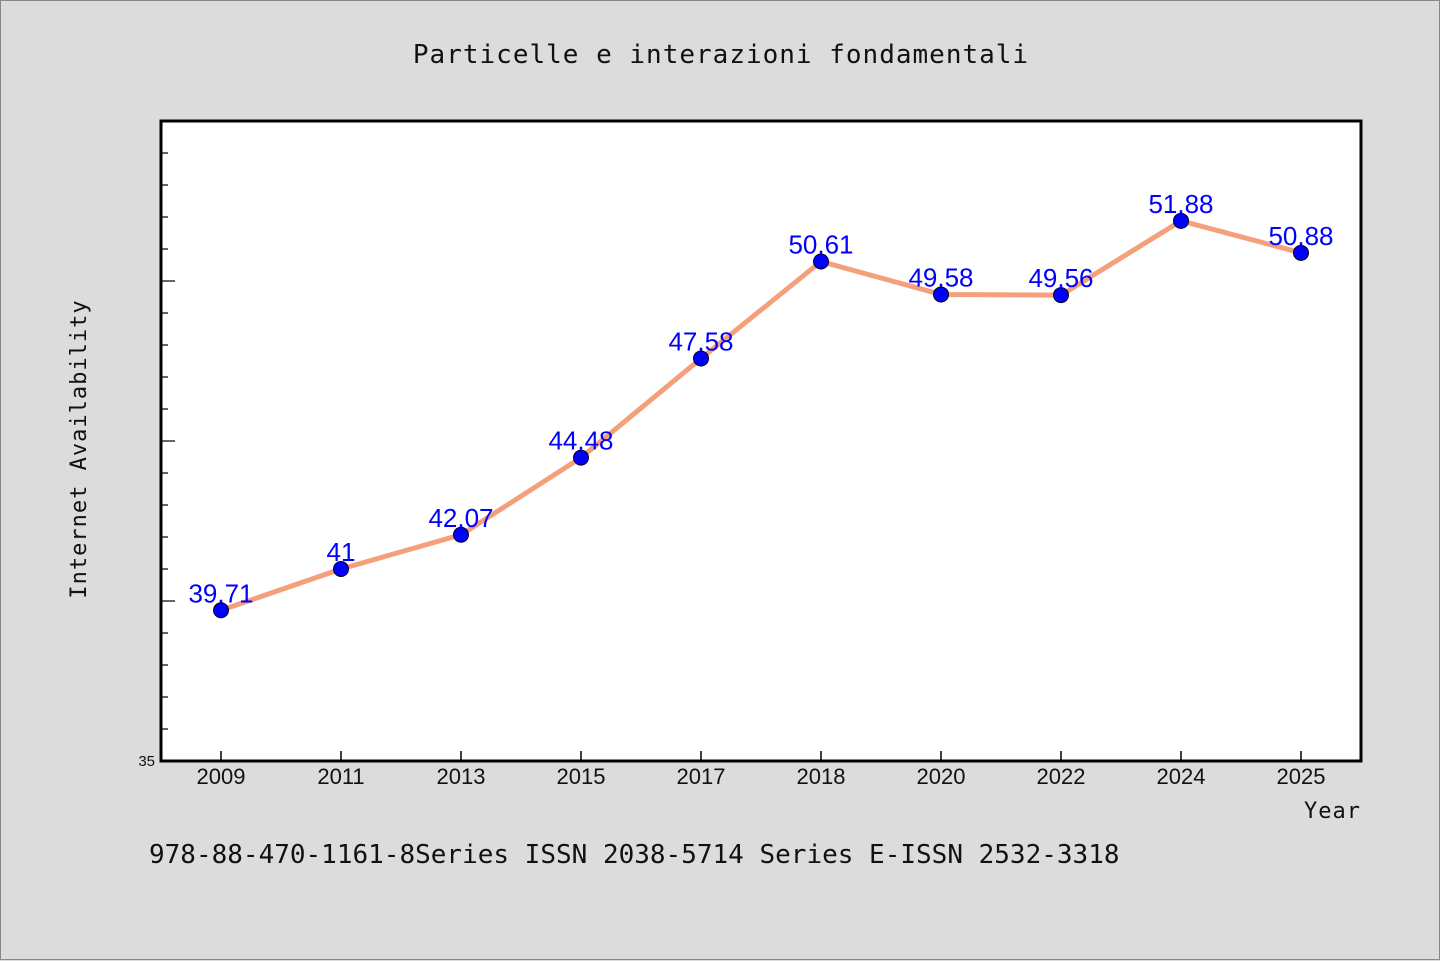  Describe the element at coordinates (220, 593) in the screenshot. I see `data-label: 39.71` at that location.